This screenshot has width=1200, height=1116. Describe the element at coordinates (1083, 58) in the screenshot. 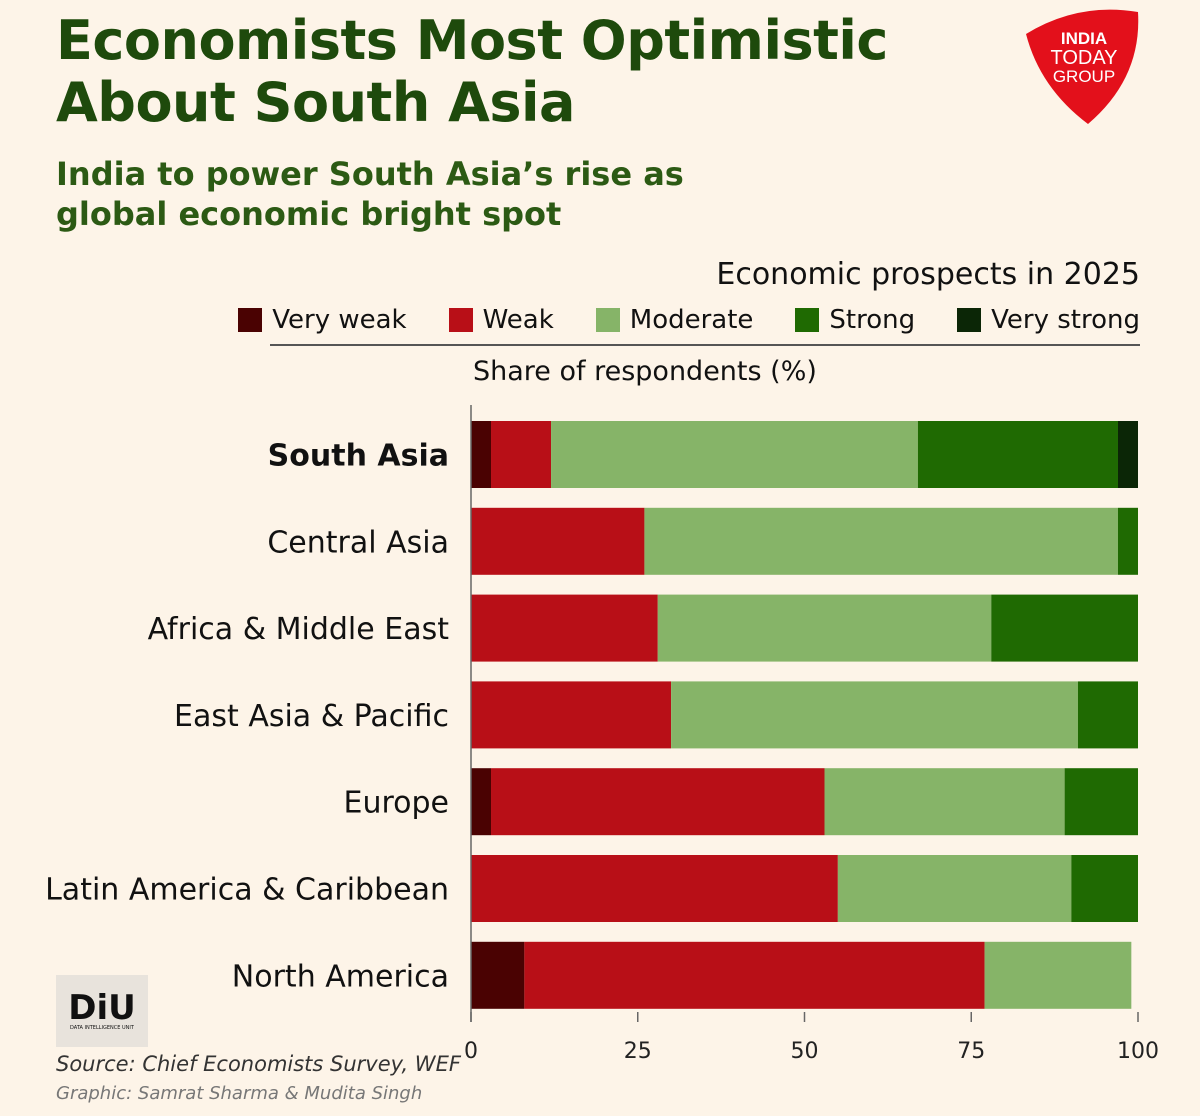

I see `svg-text: TODAY` at that location.